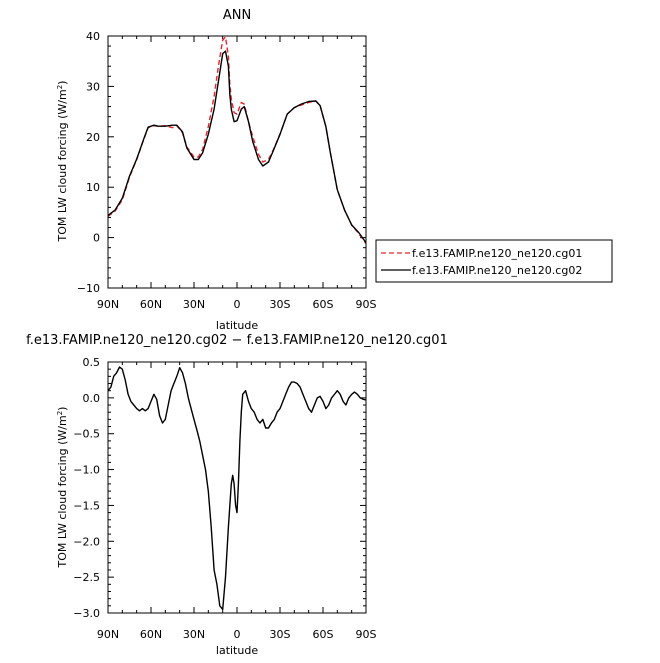 Image resolution: width=660 pixels, height=663 pixels. What do you see at coordinates (237, 634) in the screenshot?
I see `bottom-xtick-label: 0` at bounding box center [237, 634].